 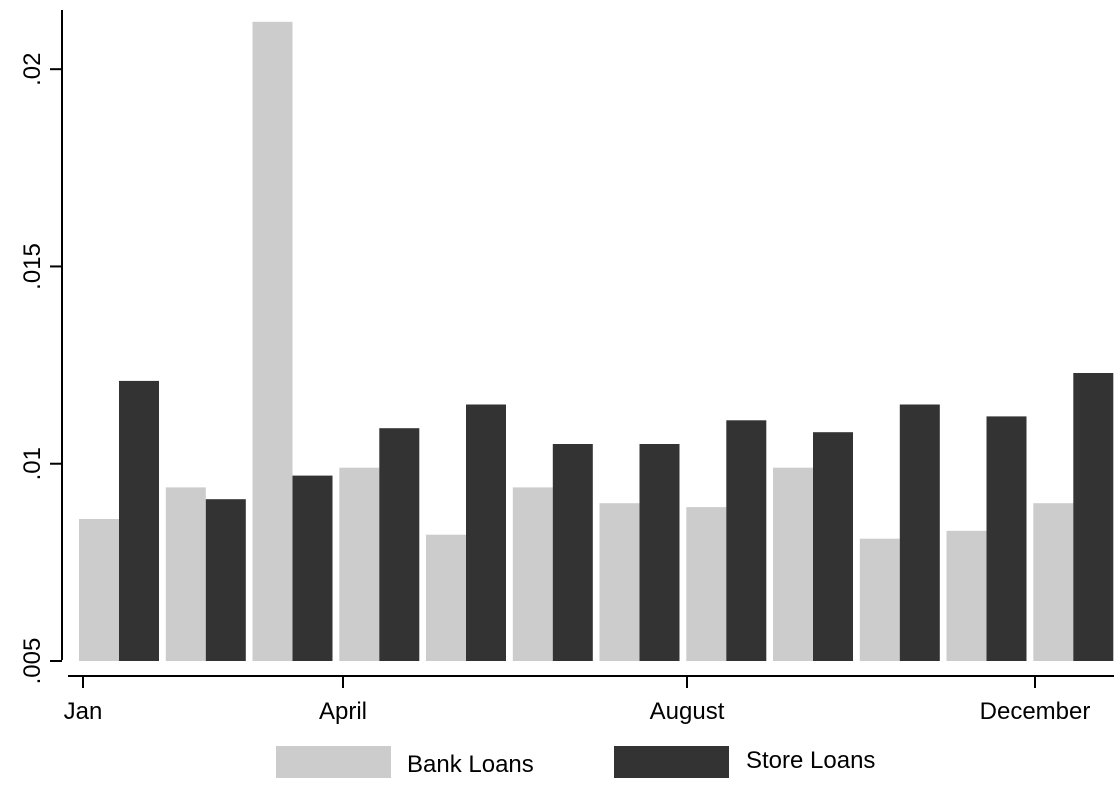 I want to click on bar-bank-loans-mar, so click(x=272, y=341).